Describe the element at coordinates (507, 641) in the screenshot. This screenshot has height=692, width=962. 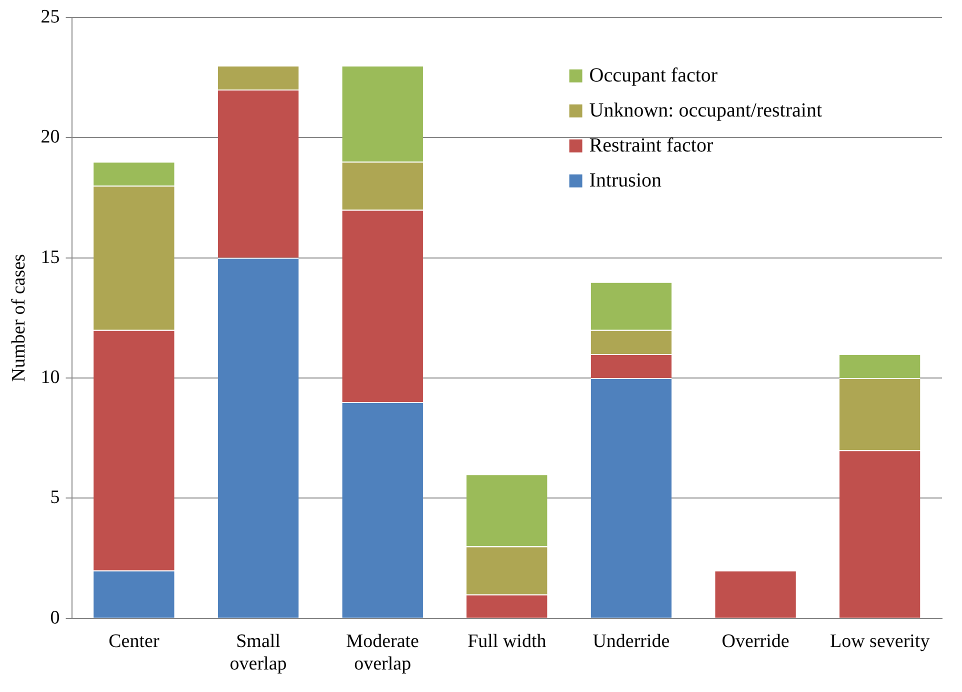
I see `x-tick-label: Full width` at that location.